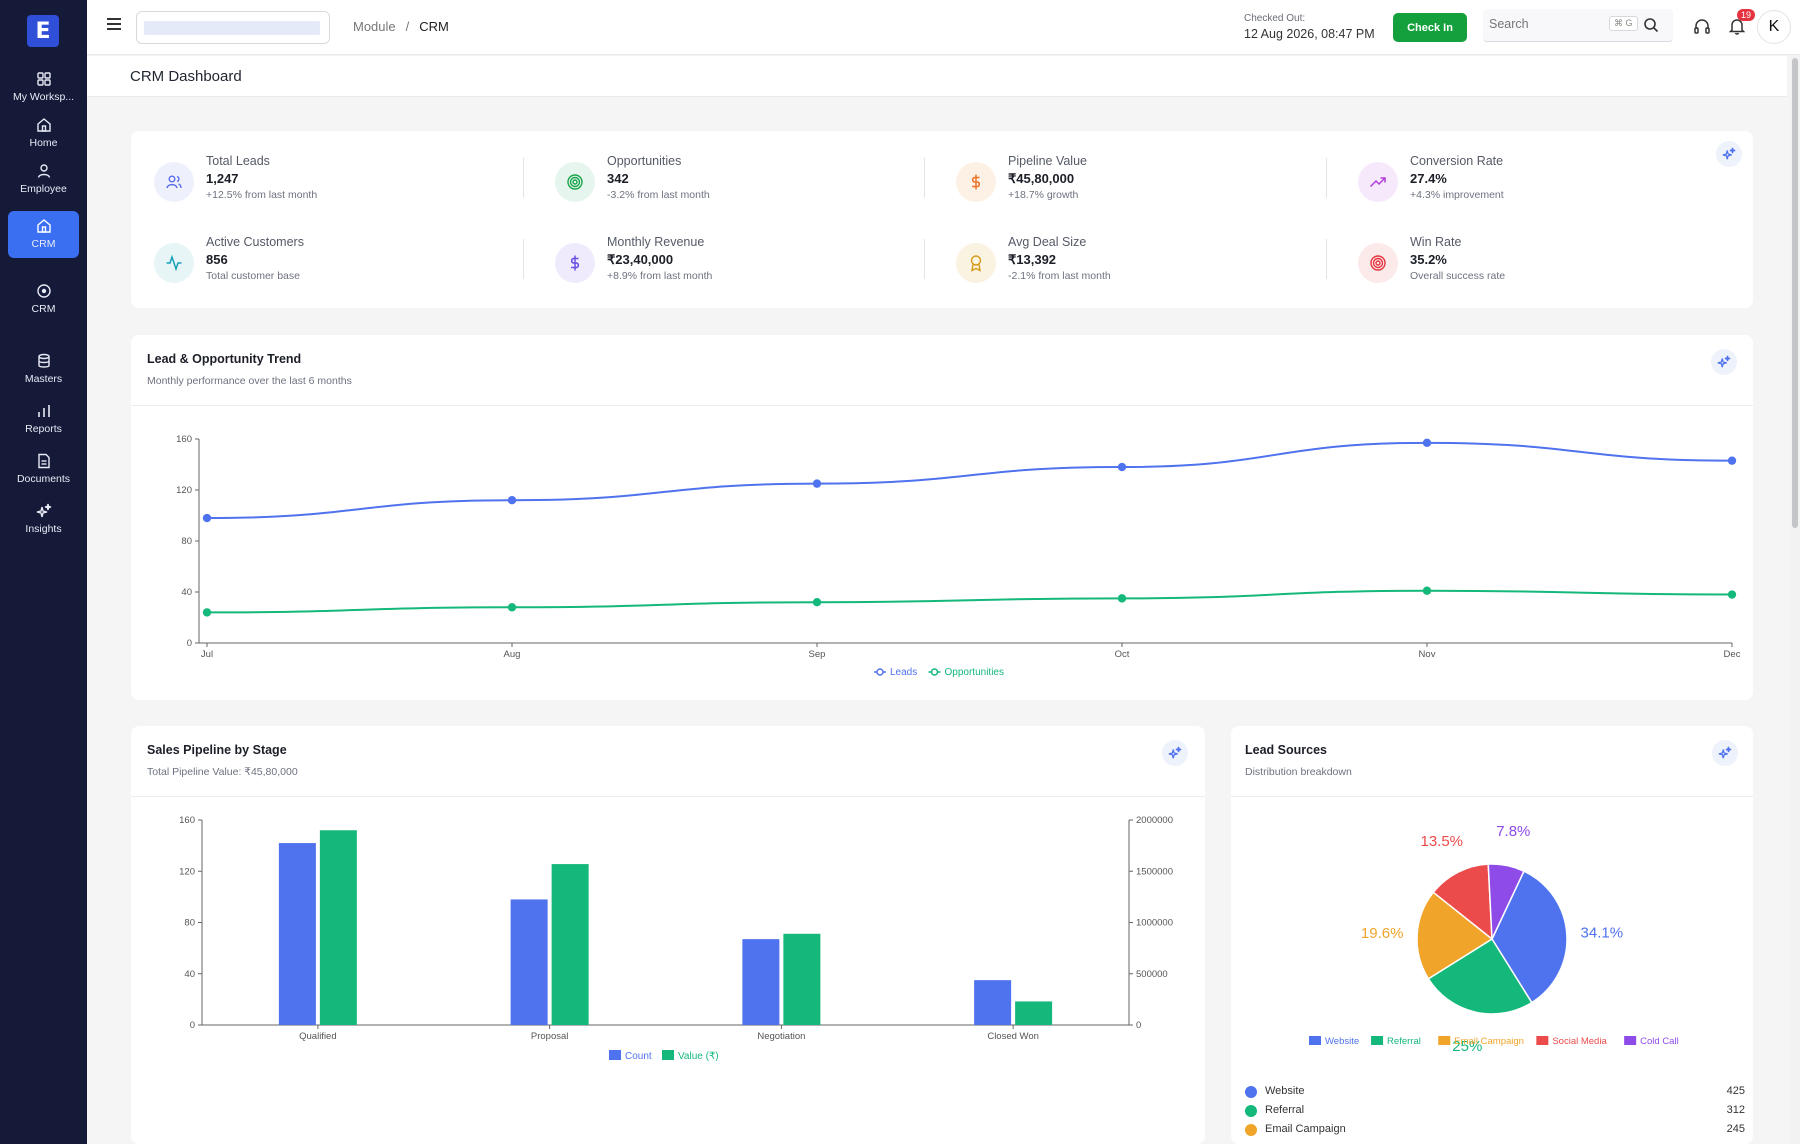 The height and width of the screenshot is (1144, 1800). What do you see at coordinates (43, 529) in the screenshot?
I see `sidebar-item-label: Insights` at bounding box center [43, 529].